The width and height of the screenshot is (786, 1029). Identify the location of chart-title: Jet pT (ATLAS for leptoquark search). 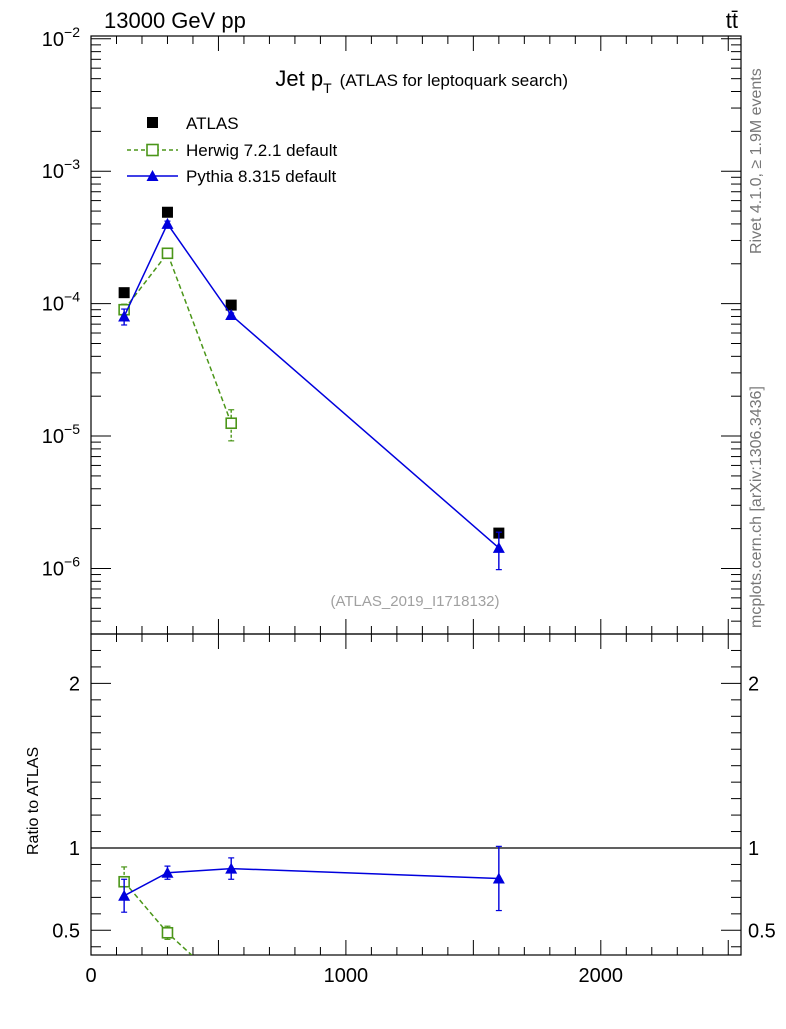
(421, 81).